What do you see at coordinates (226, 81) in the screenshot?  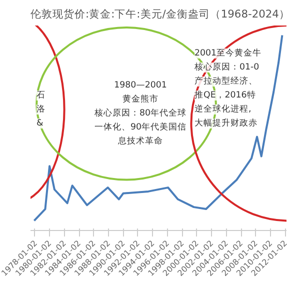 I see `annotation: 产拉动型经济、` at bounding box center [226, 81].